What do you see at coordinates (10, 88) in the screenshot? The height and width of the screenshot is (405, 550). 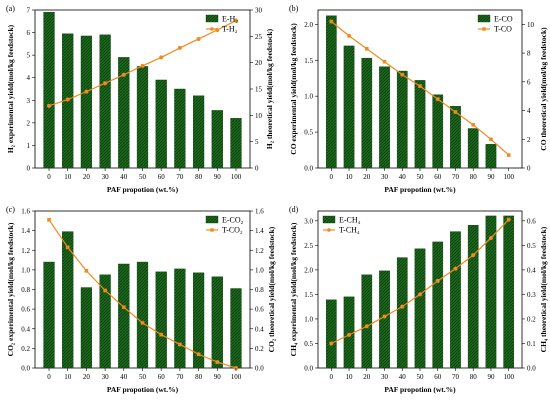 I see `y-axis-title: H₂ experimental yield(mol/kg feedstock)` at bounding box center [10, 88].